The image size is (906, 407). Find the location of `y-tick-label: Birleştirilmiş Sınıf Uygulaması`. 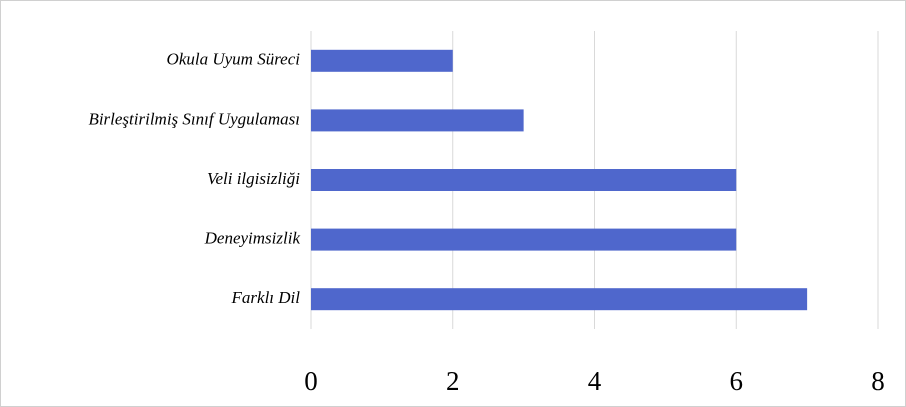

y-tick-label: Birleştirilmiş Sınıf Uygulaması is located at coordinates (194, 118).